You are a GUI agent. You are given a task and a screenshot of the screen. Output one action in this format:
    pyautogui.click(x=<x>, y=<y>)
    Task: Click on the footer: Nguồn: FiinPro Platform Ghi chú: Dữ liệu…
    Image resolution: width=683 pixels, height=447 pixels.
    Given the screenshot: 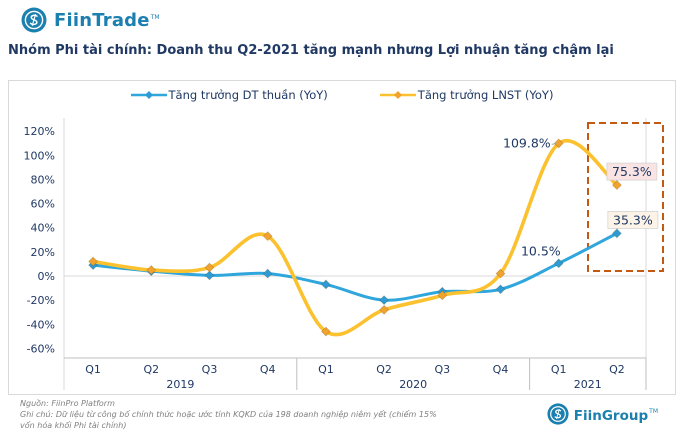 What is the action you would take?
    pyautogui.click(x=345, y=414)
    